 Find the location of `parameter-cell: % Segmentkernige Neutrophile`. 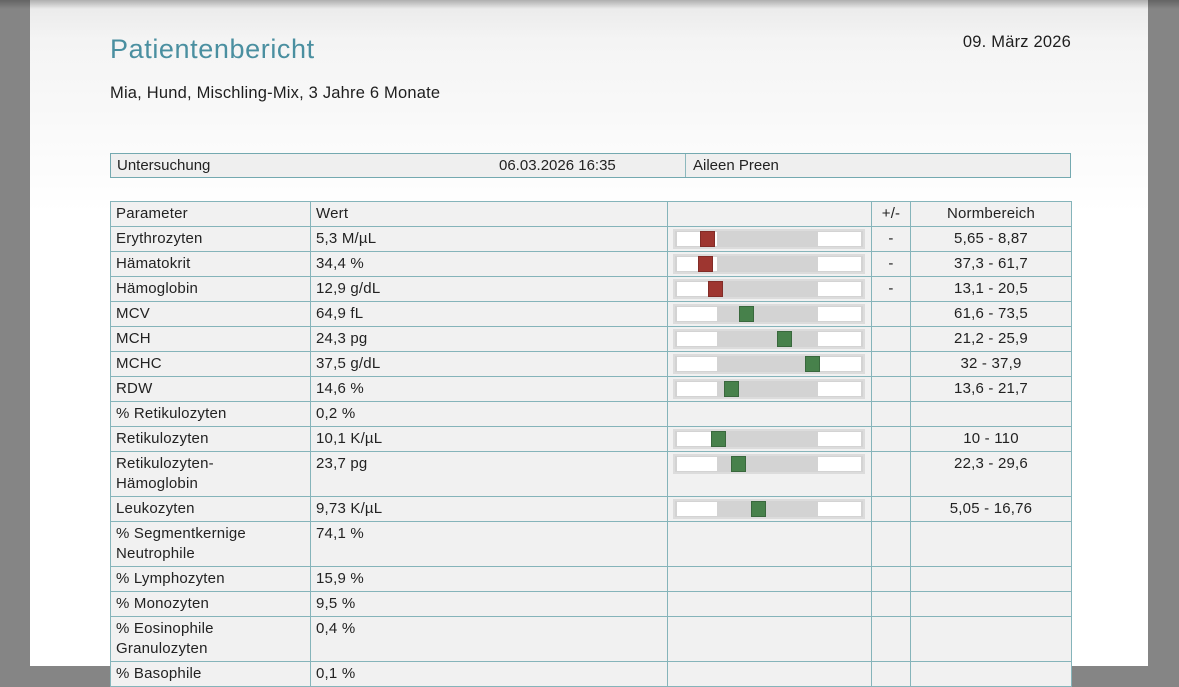

parameter-cell: % Segmentkernige Neutrophile is located at coordinates (210, 544).